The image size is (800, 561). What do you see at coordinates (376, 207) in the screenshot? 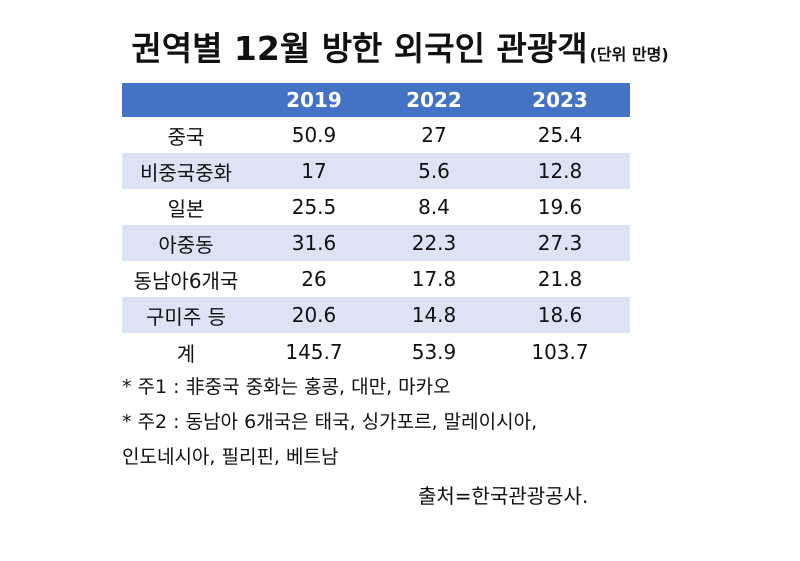
I see `table-row: 일본 25.5 8.4 19.6` at bounding box center [376, 207].